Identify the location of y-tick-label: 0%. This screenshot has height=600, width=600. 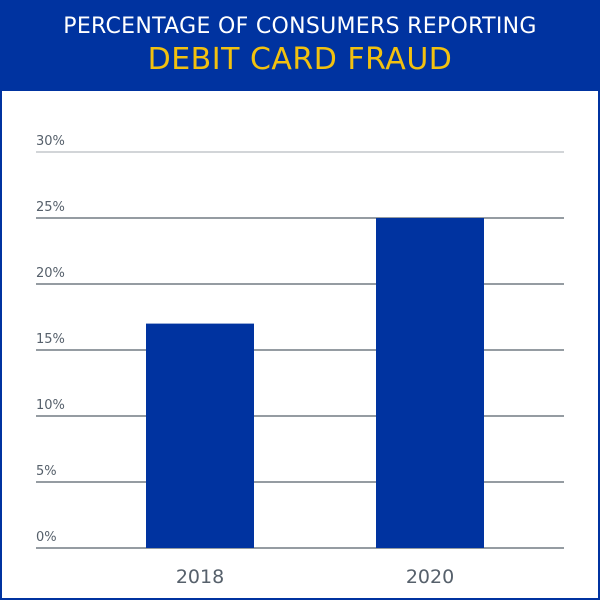
(46, 537).